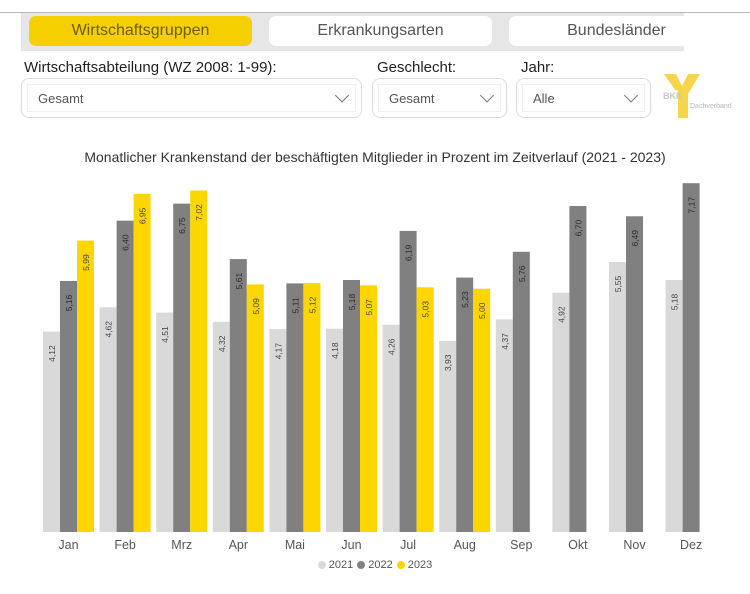 The height and width of the screenshot is (594, 750). Describe the element at coordinates (295, 545) in the screenshot. I see `x-tick-label-Mai: Mai` at that location.